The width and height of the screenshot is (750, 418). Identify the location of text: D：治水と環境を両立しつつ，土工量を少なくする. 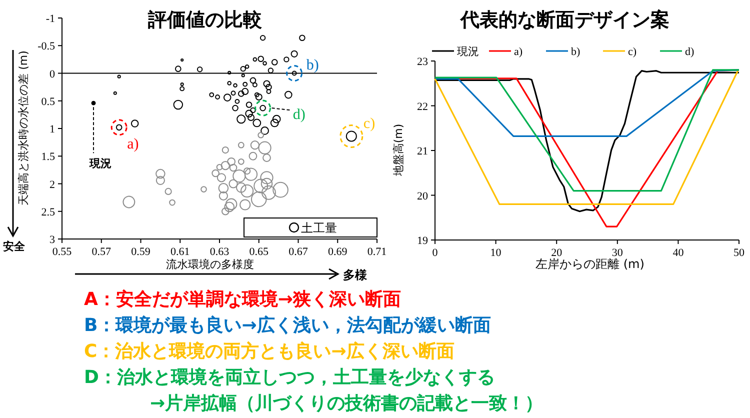
(289, 377).